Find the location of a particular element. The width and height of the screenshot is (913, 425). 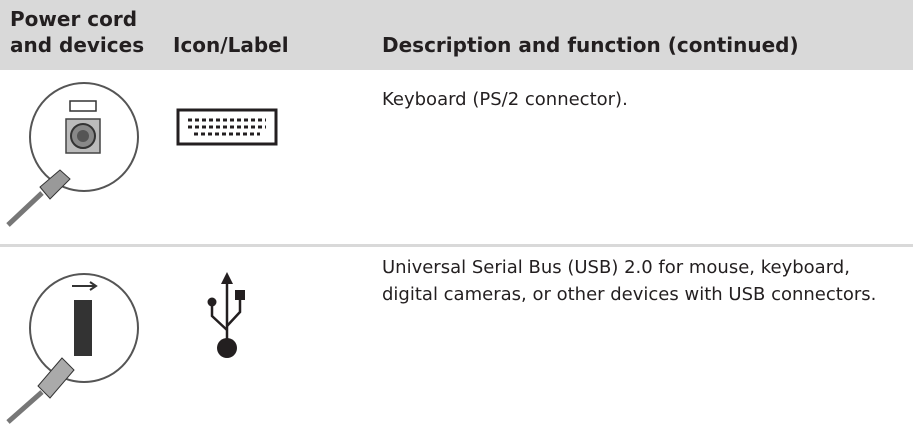

ps2-port-illustration is located at coordinates (72, 154).